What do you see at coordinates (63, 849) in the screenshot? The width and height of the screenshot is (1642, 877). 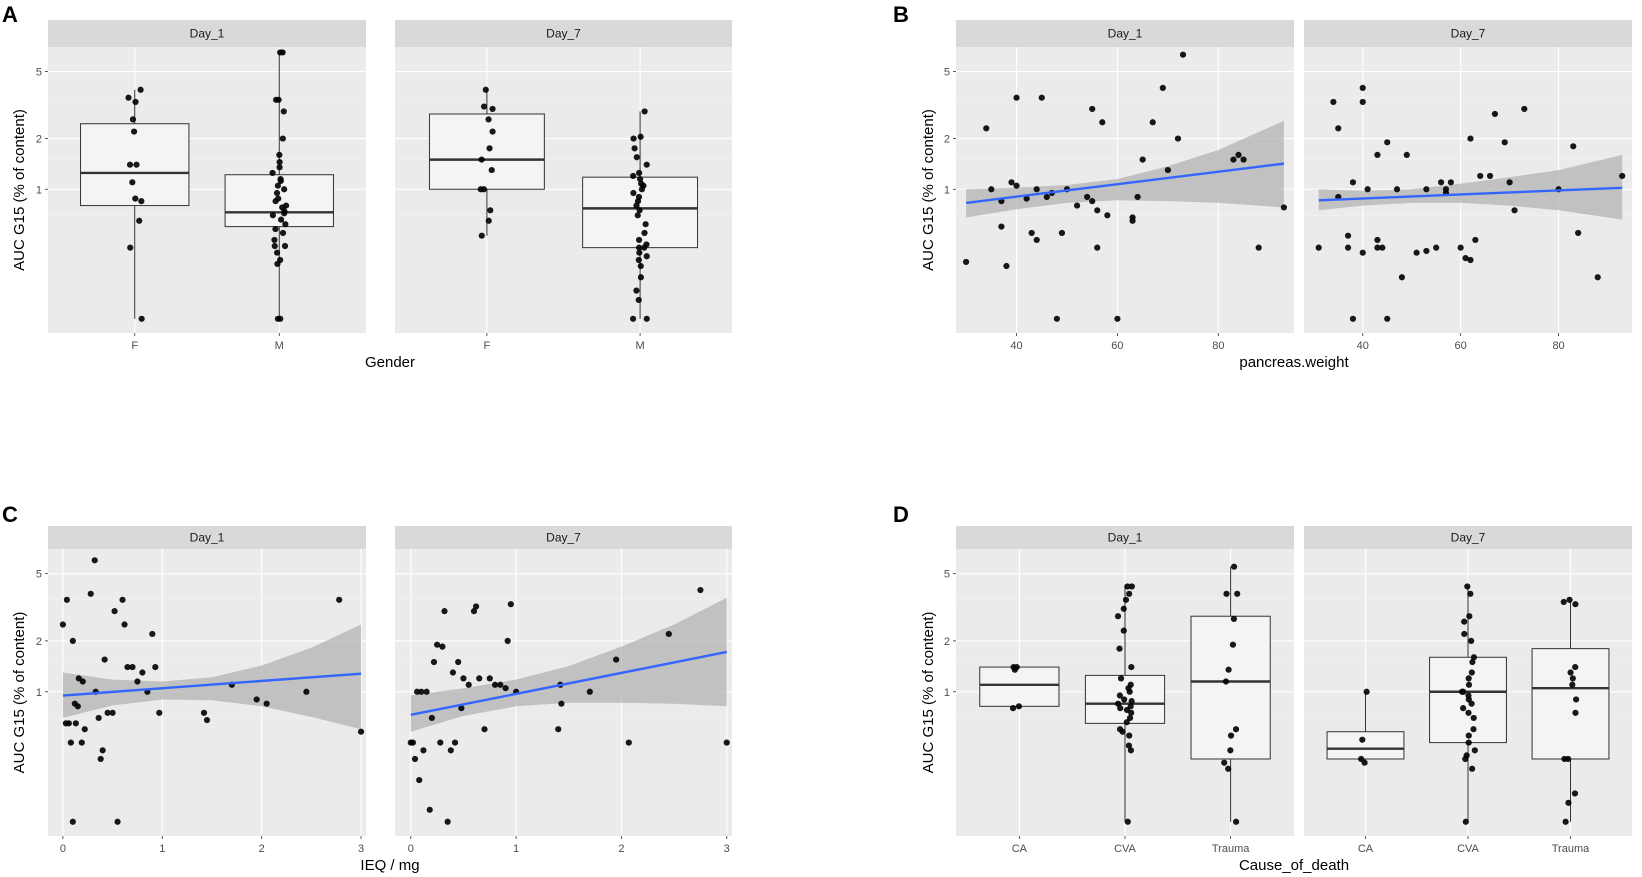 I see `x-tick-label: 0` at bounding box center [63, 849].